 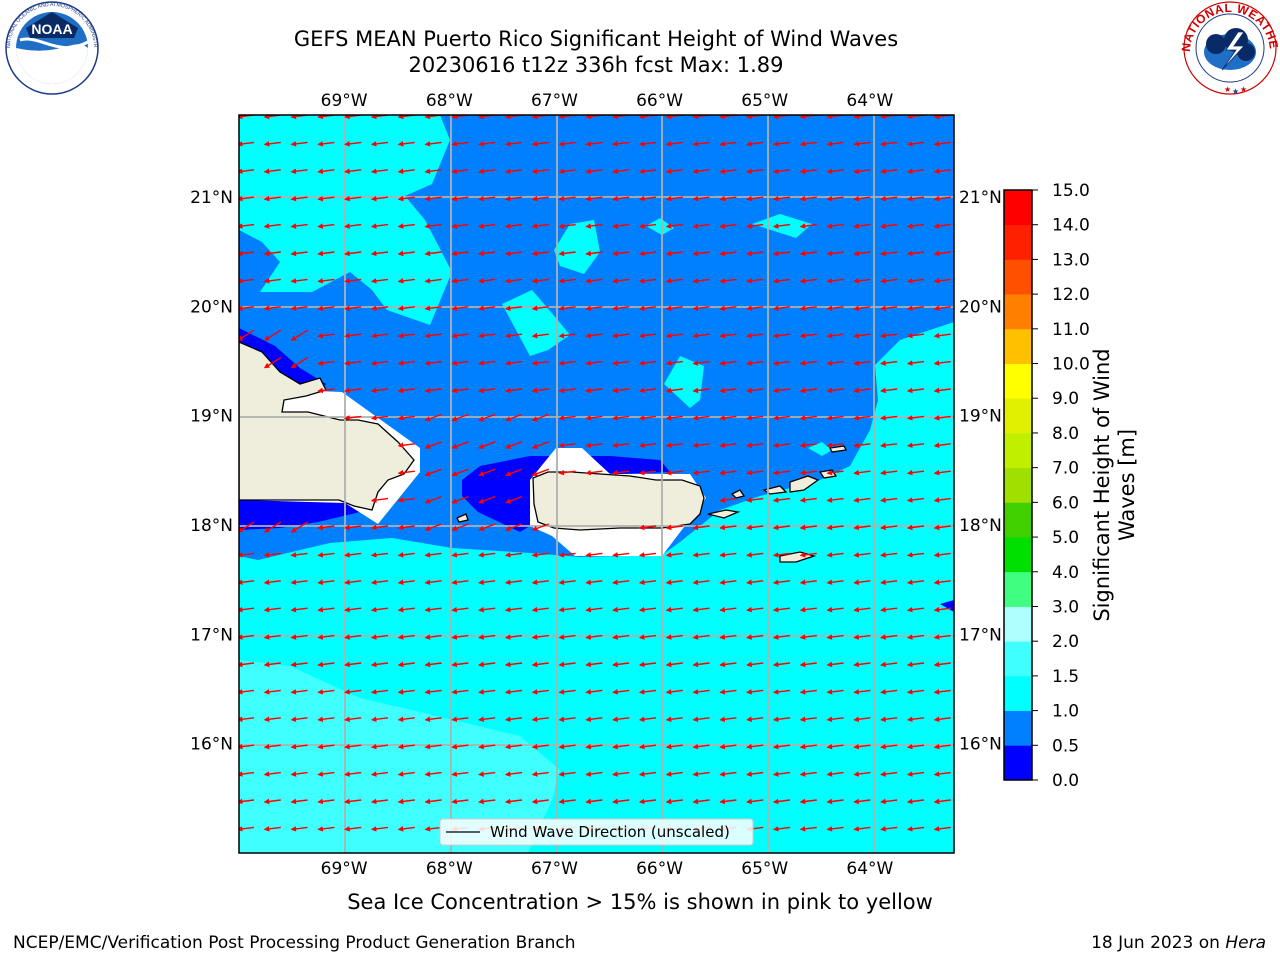 What do you see at coordinates (980, 635) in the screenshot?
I see `y-tick-label-right-4: 17°N` at bounding box center [980, 635].